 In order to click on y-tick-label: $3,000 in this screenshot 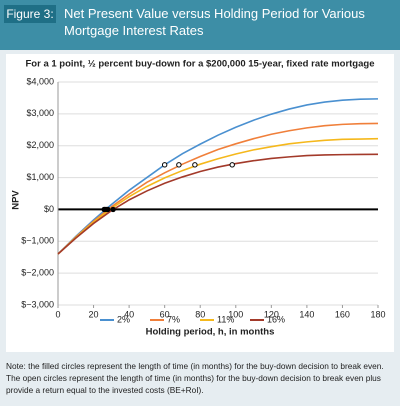, I will do `click(40, 113)`.